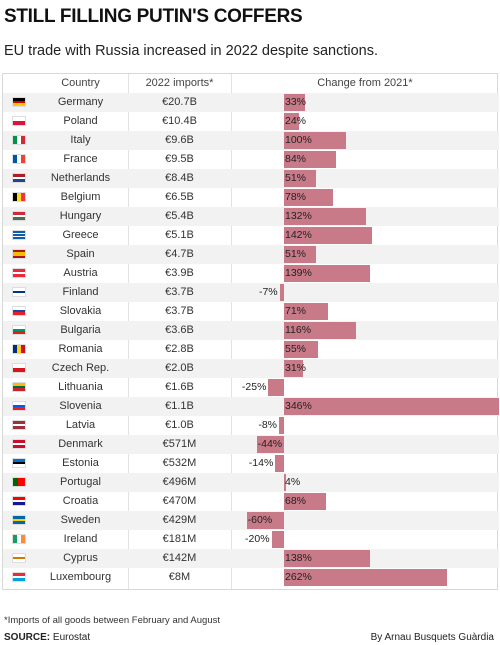  What do you see at coordinates (251, 311) in the screenshot?
I see `table-row: Slovakia €3.7B 71%` at bounding box center [251, 311].